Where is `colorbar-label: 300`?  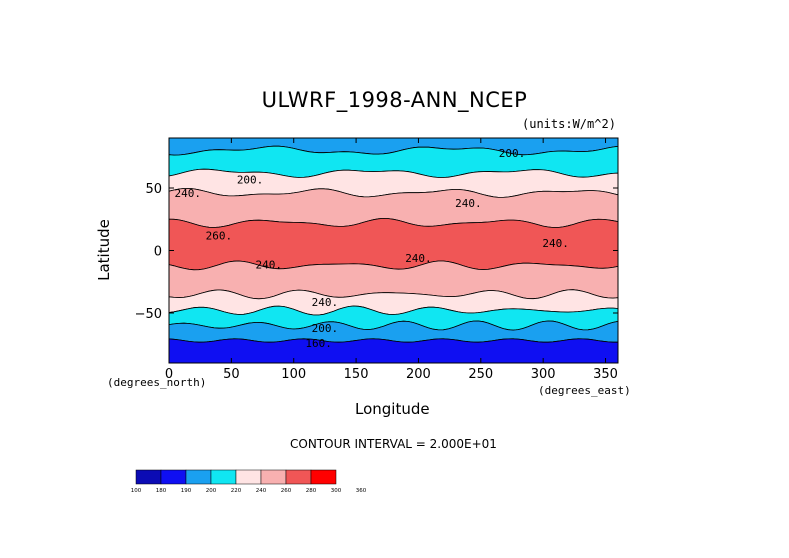
colorbar-label: 300 is located at coordinates (336, 491).